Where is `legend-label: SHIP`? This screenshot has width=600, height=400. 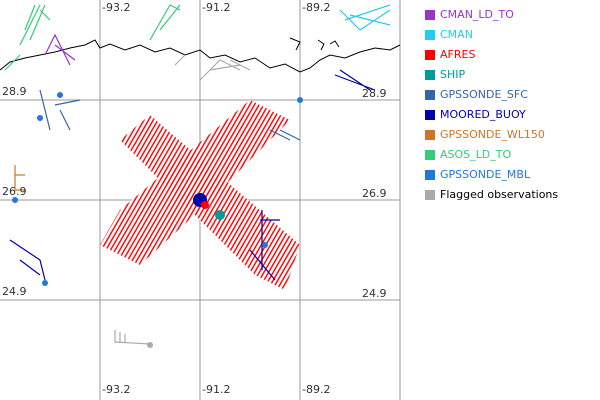 legend-label: SHIP is located at coordinates (452, 74).